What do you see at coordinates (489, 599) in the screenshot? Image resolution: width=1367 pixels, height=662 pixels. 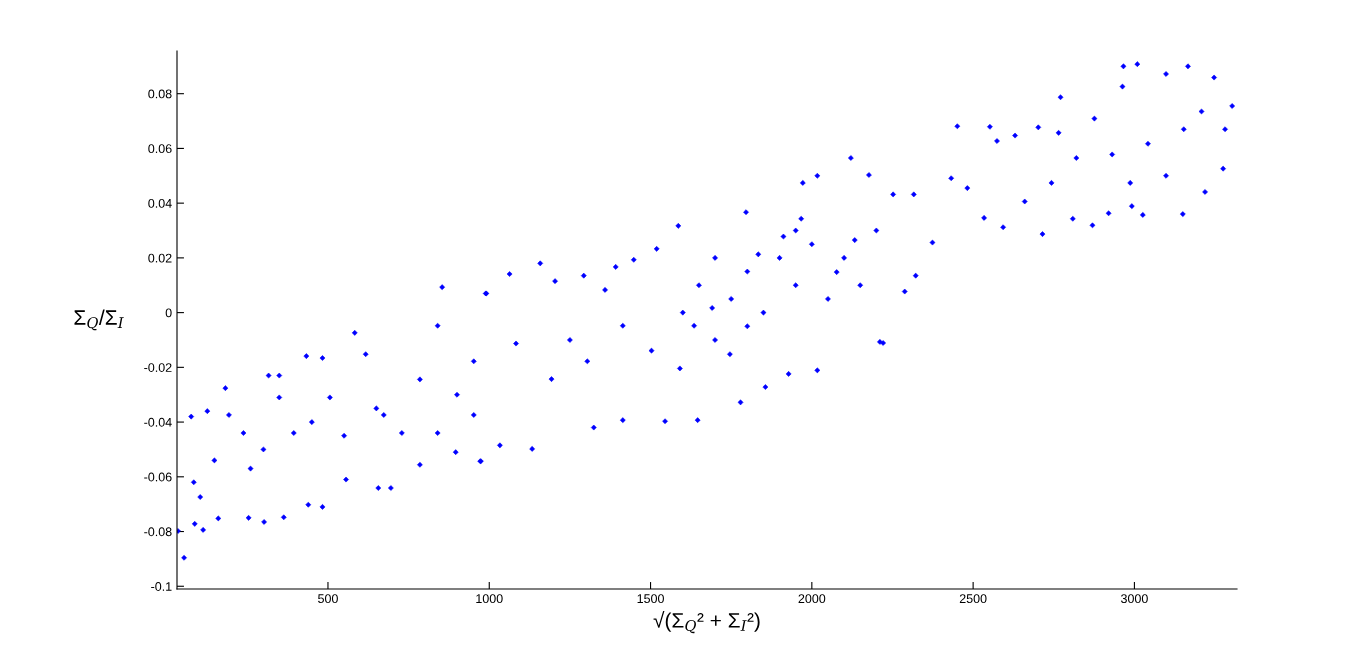 I see `x-tick-label: 1000` at bounding box center [489, 599].